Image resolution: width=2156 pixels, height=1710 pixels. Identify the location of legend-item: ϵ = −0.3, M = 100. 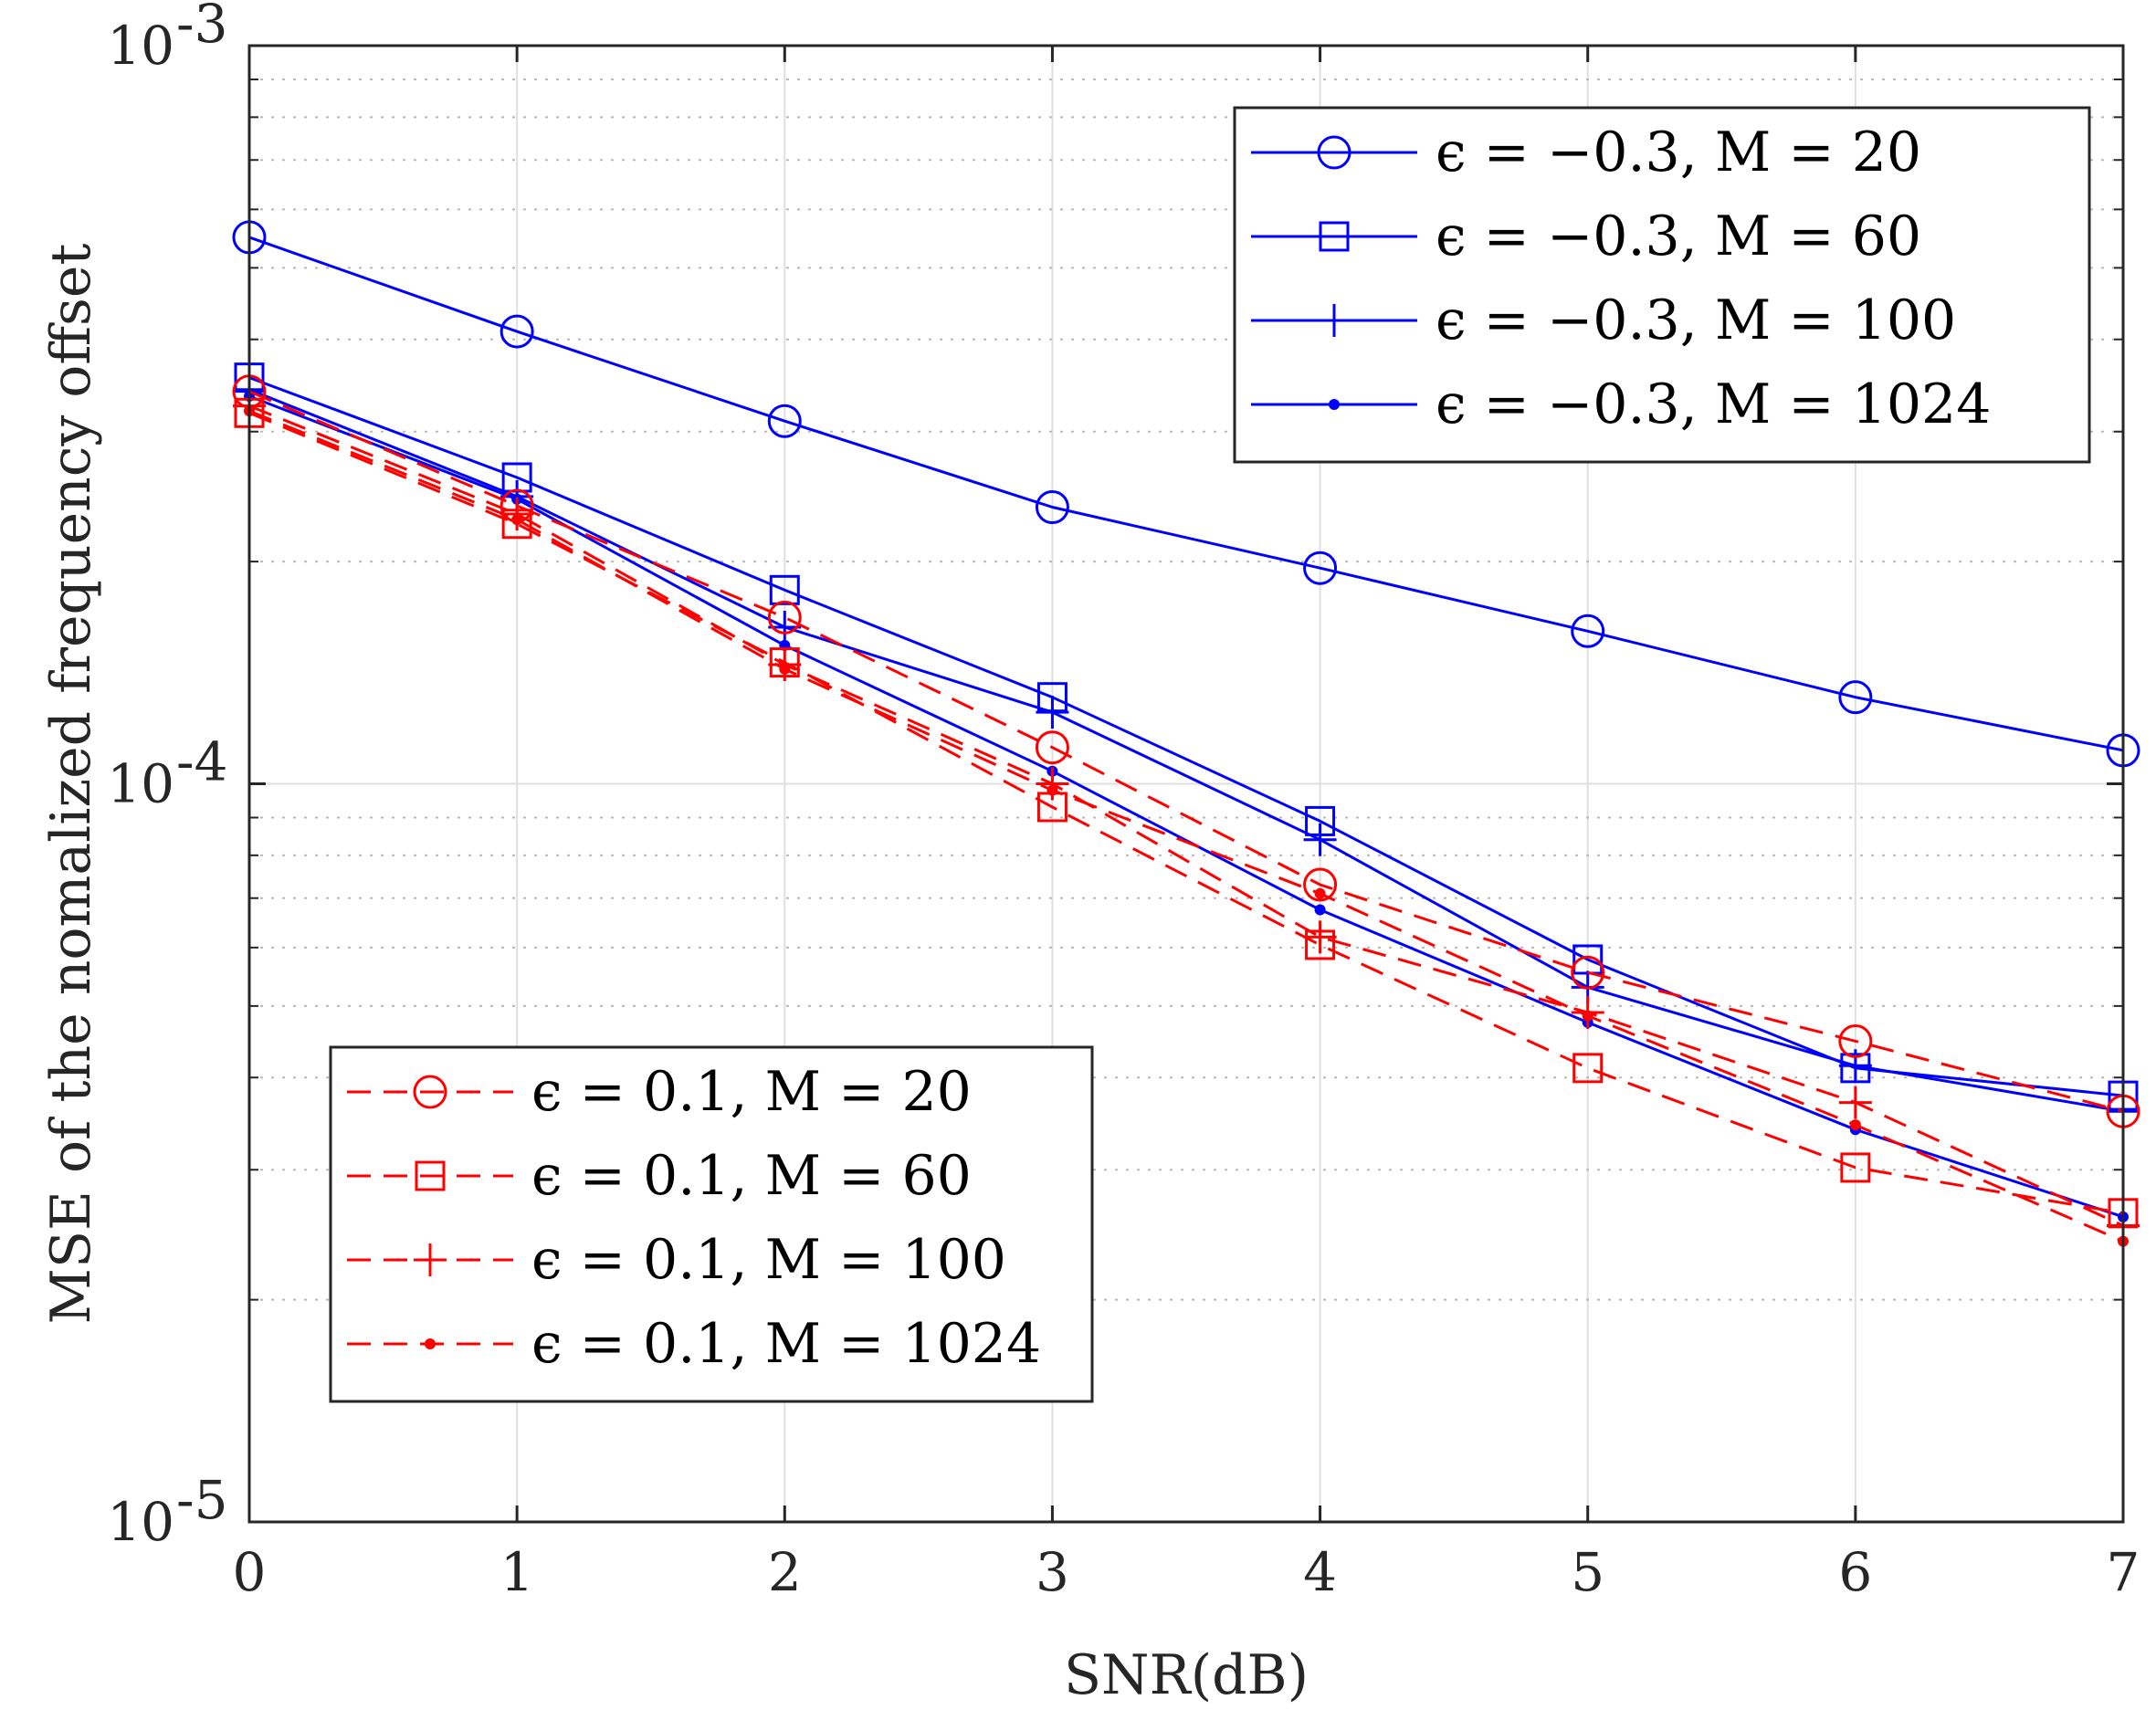
(1603, 320).